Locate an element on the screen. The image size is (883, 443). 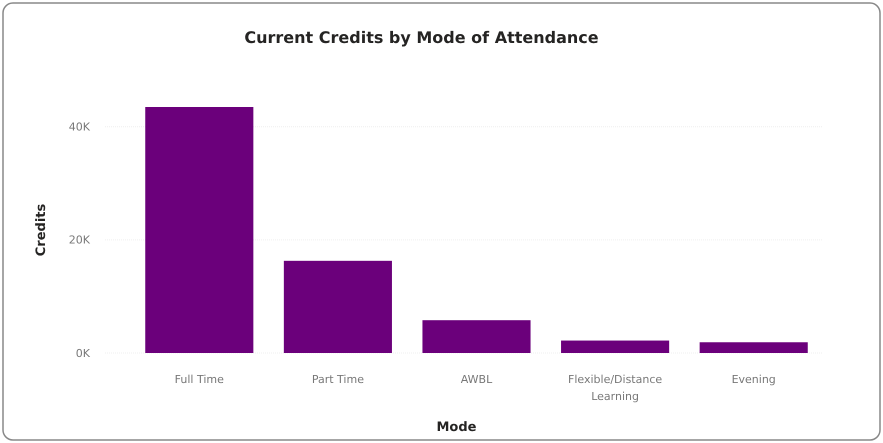
y-axis-title: Credits is located at coordinates (41, 230).